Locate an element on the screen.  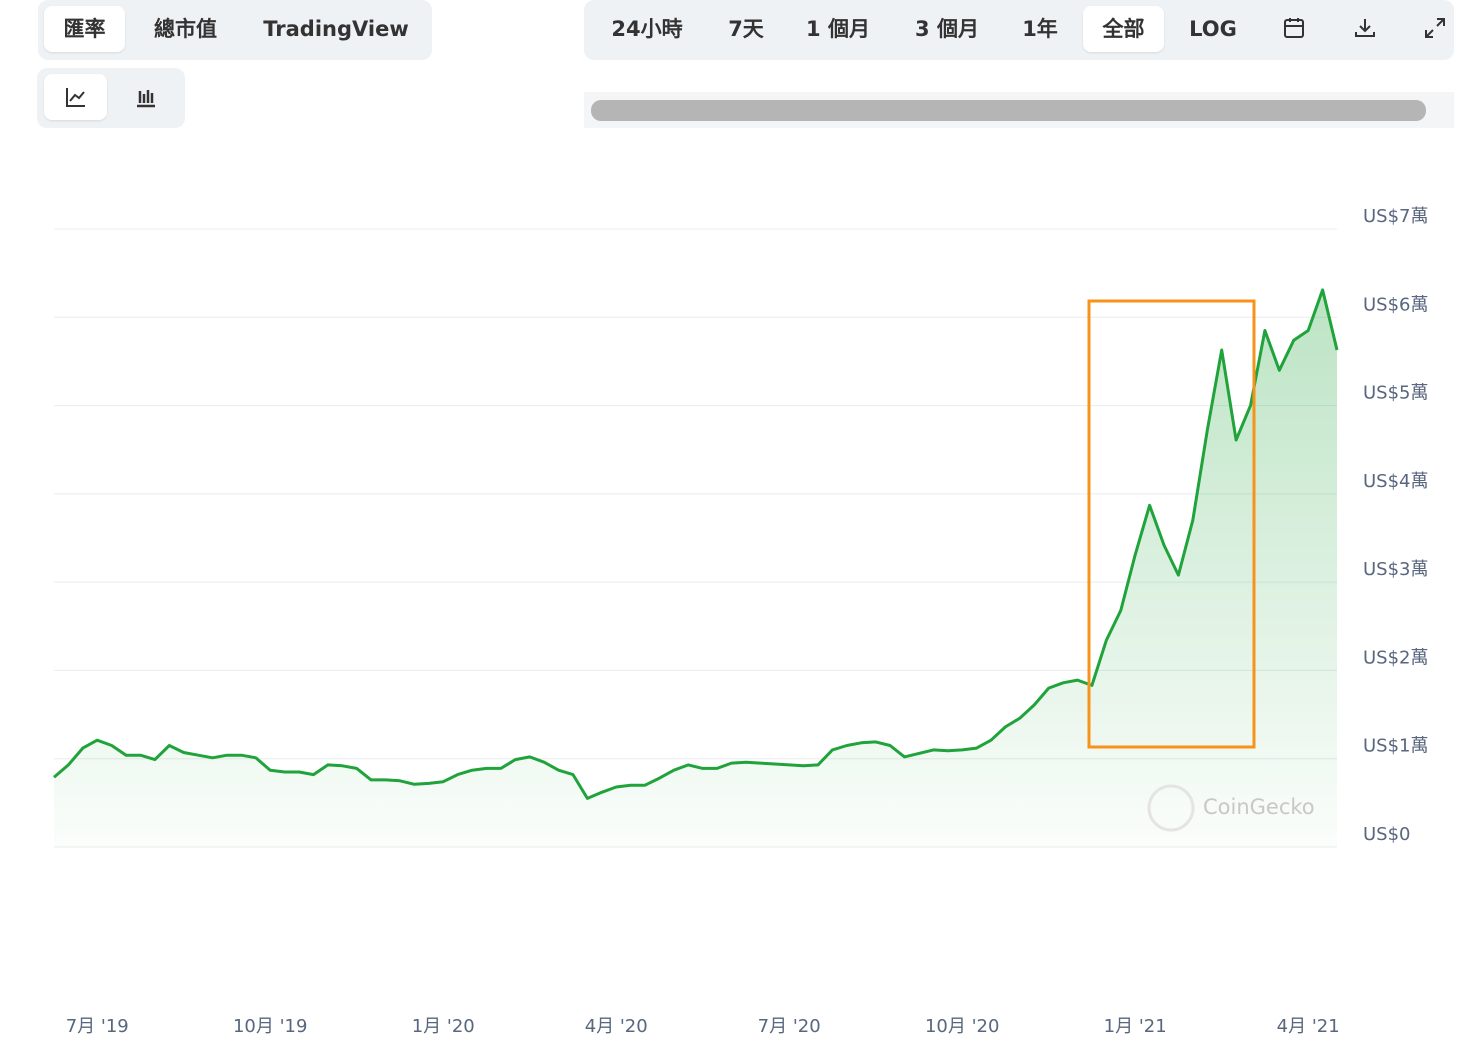
x-tick-label: 4月 '21 is located at coordinates (1308, 1026).